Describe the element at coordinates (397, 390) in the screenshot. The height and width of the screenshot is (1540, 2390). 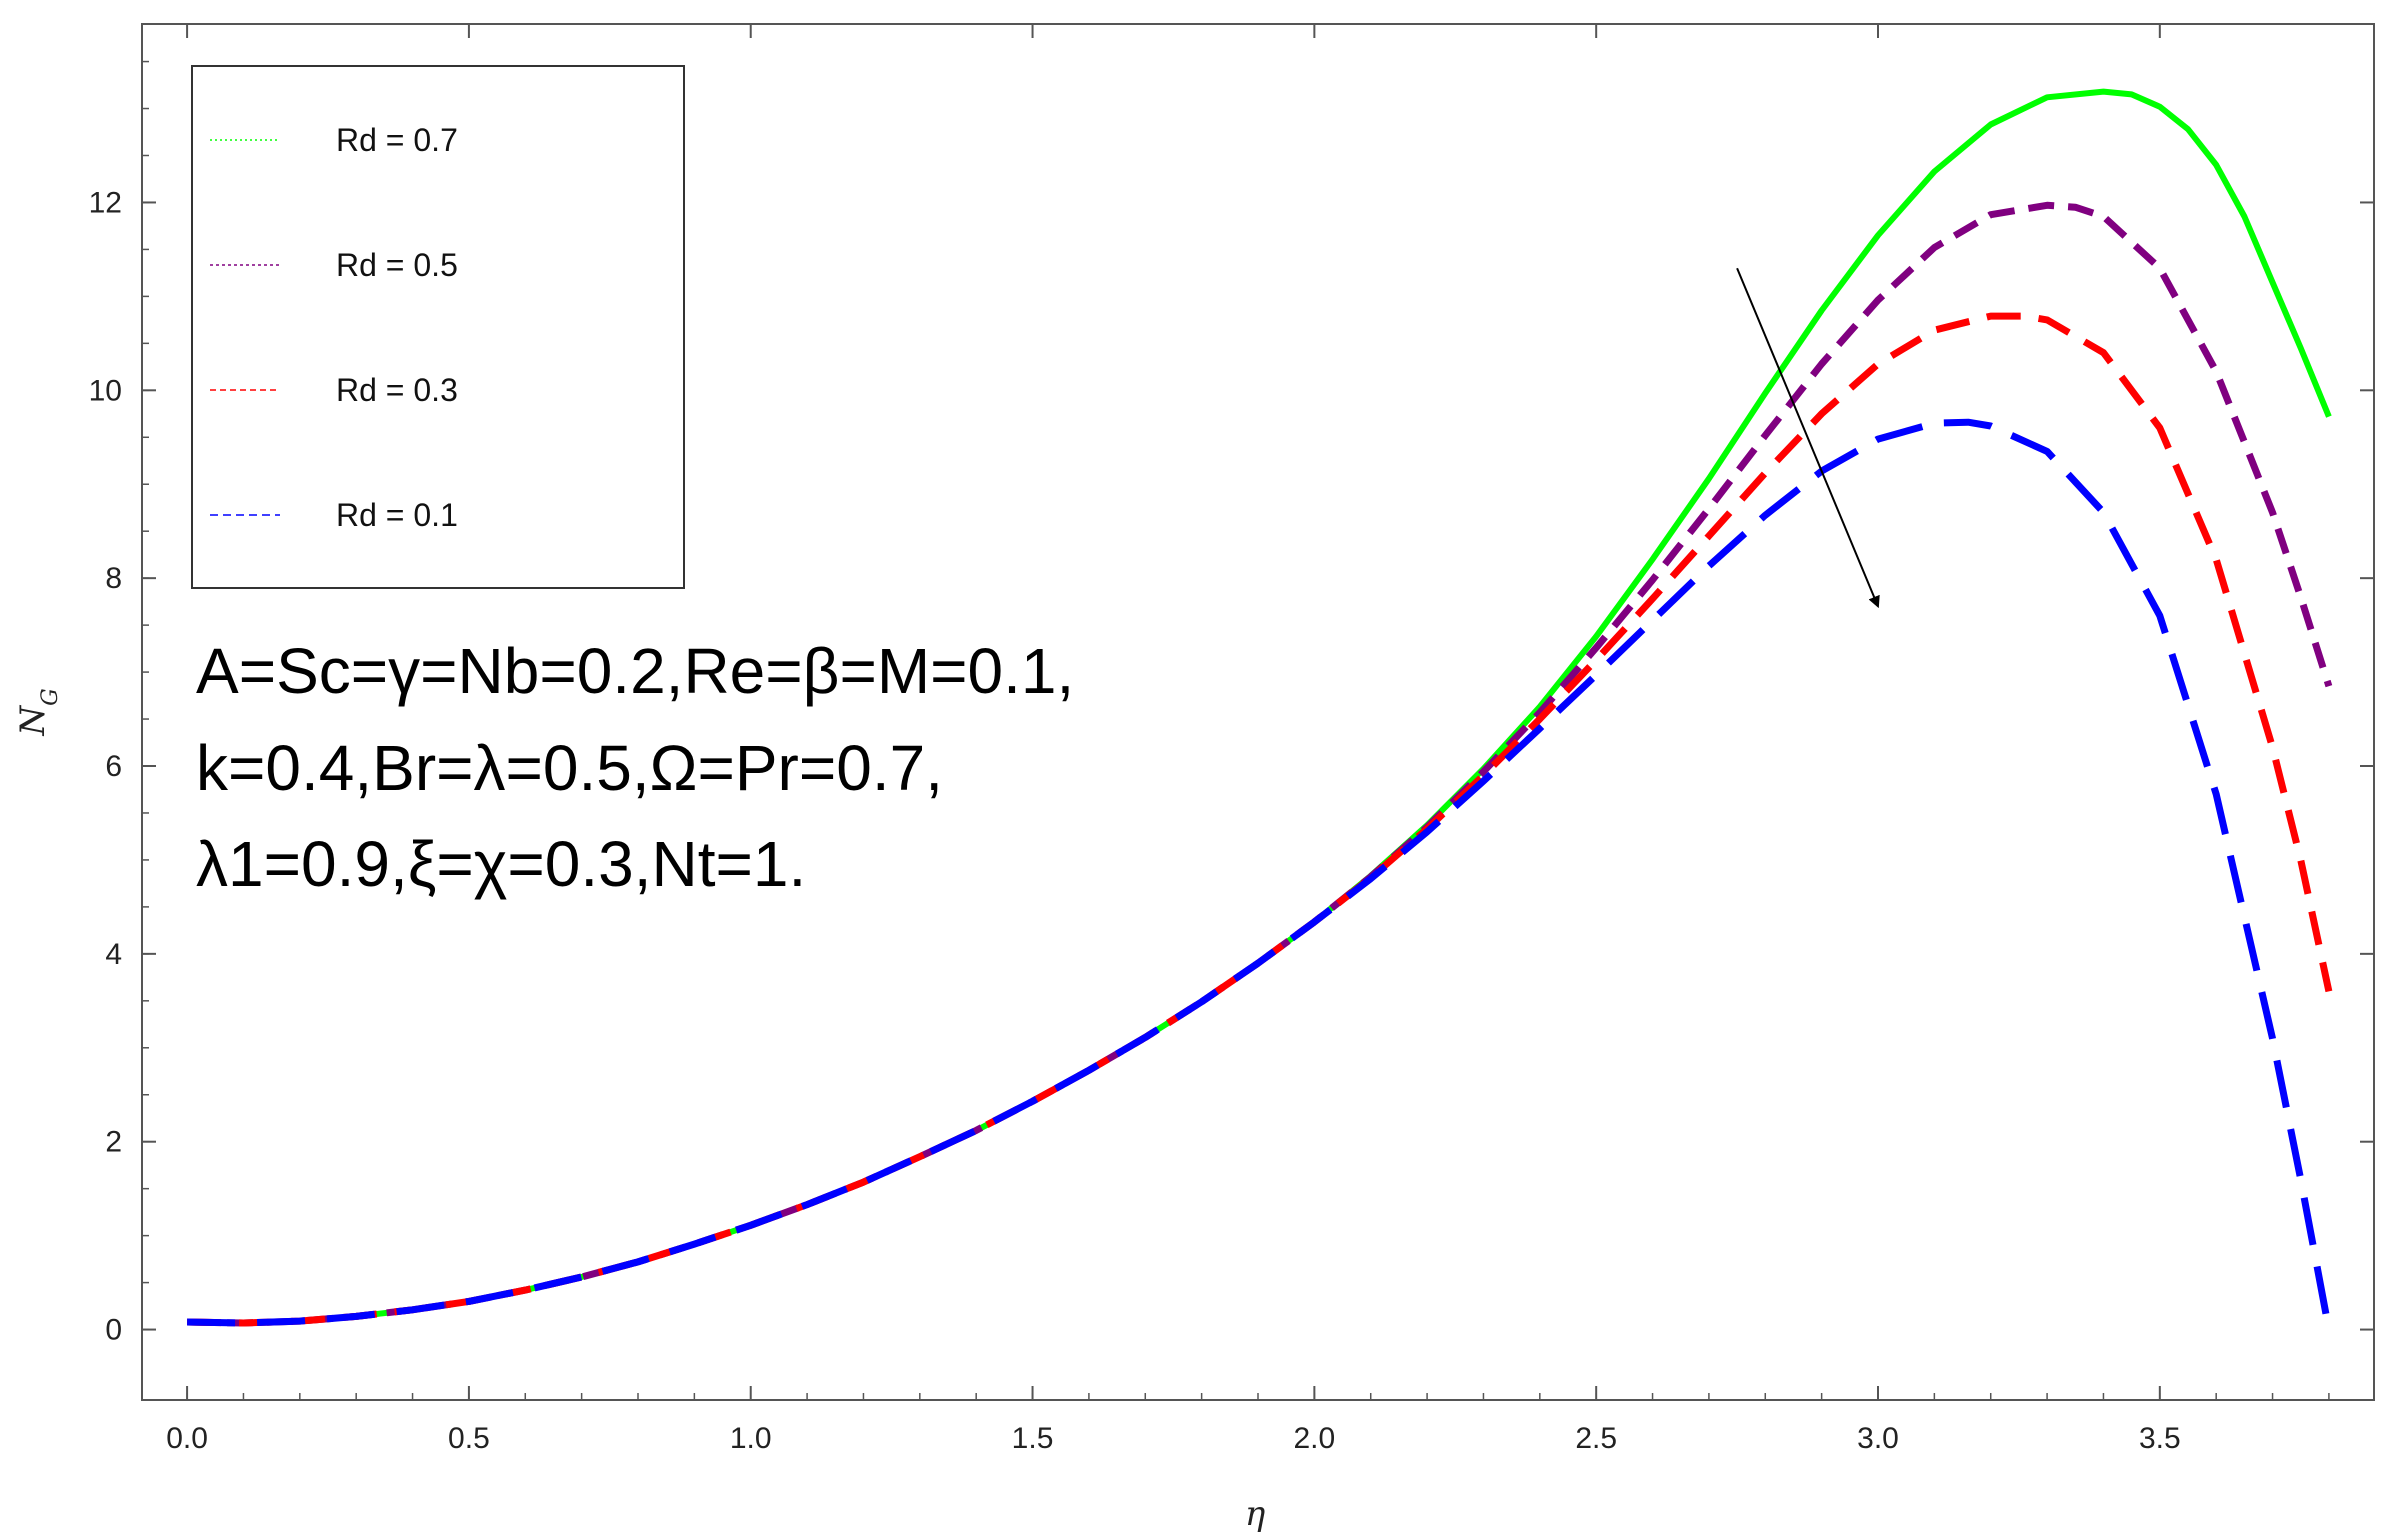
I see `legend-label: Rd = 0.3` at that location.